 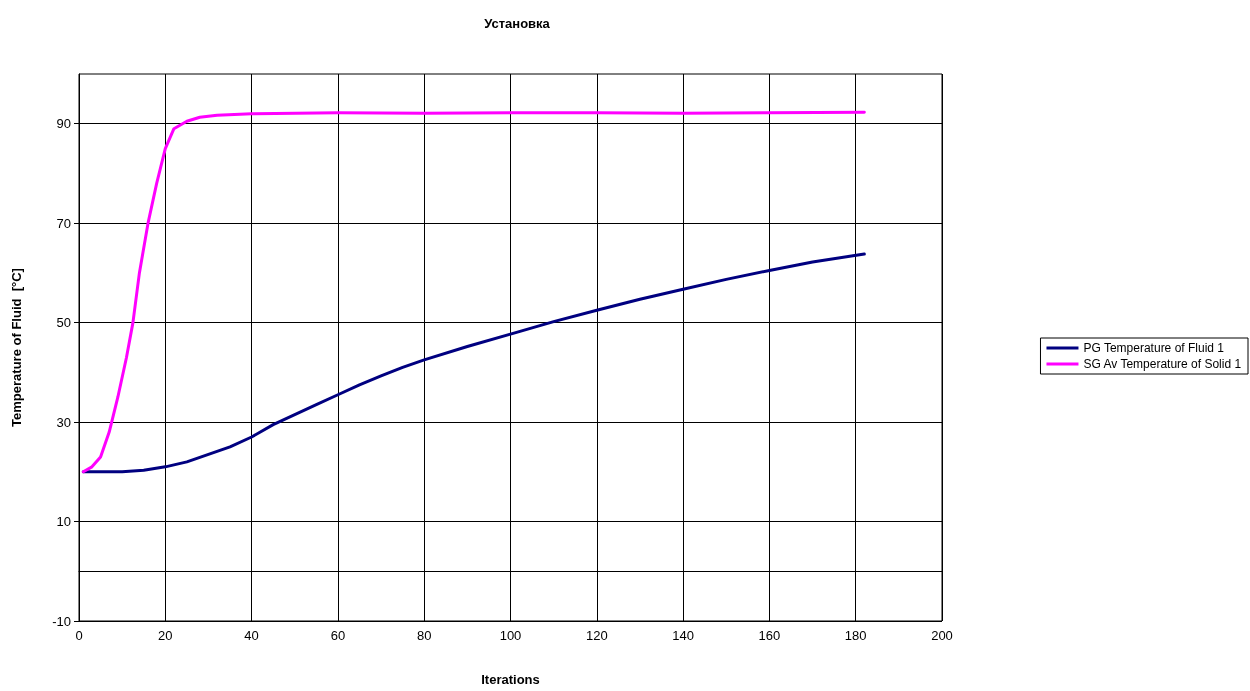 What do you see at coordinates (1154, 348) in the screenshot?
I see `legend-label: PG Temperature of Fluid 1` at bounding box center [1154, 348].